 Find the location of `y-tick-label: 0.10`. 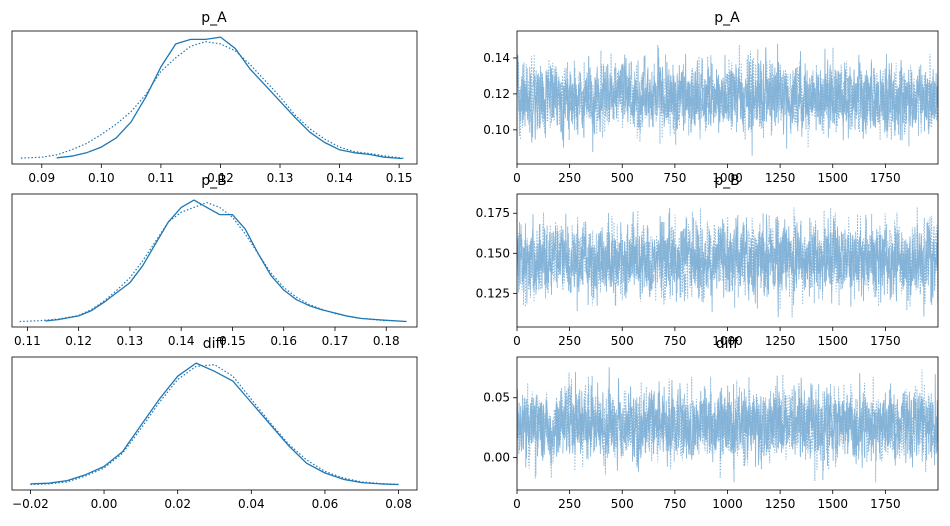

y-tick-label: 0.10 is located at coordinates (496, 130).